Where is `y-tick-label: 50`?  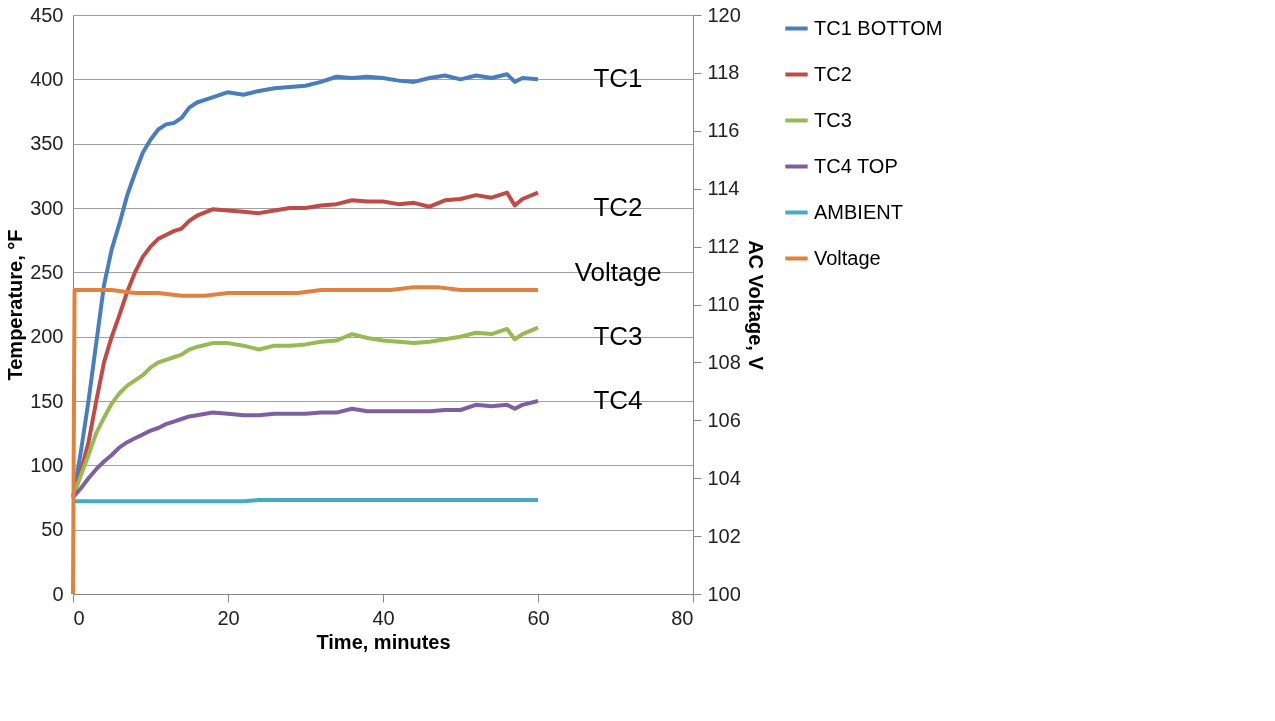
y-tick-label: 50 is located at coordinates (52, 529).